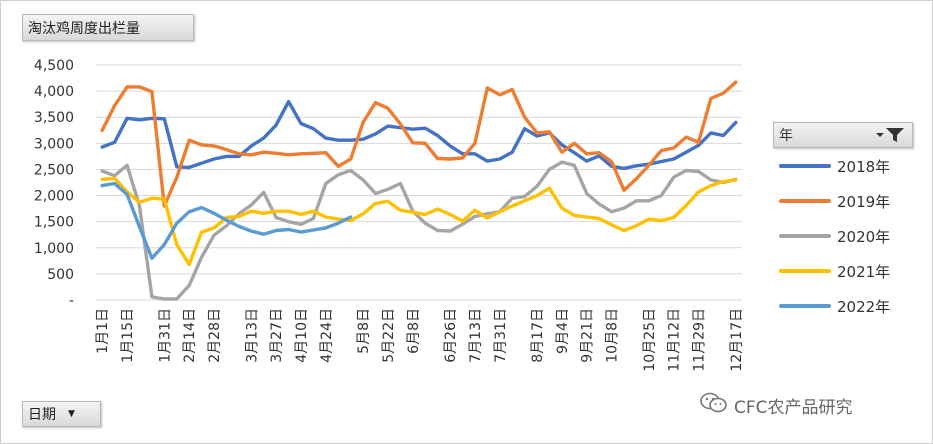  Describe the element at coordinates (786, 136) in the screenshot. I see `legend-title: 年` at that location.